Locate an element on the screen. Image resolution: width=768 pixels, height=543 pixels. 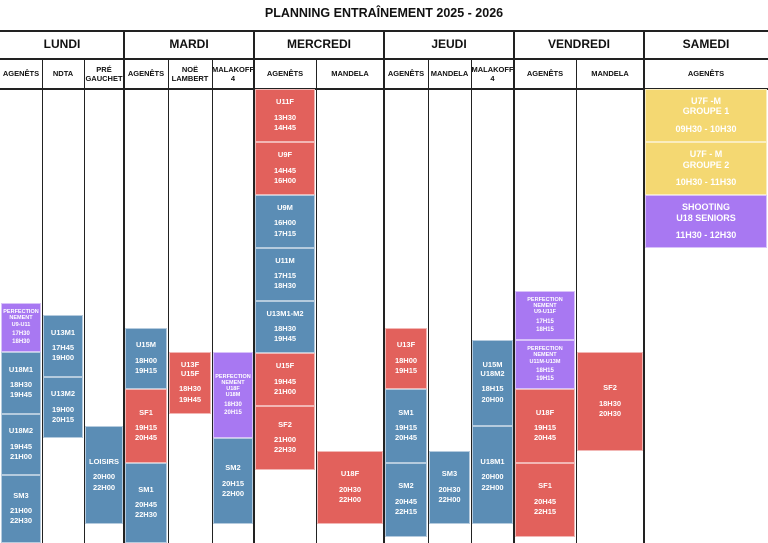
session-block-sm2: SM2 20H45 22H15 is located at coordinates (406, 499).